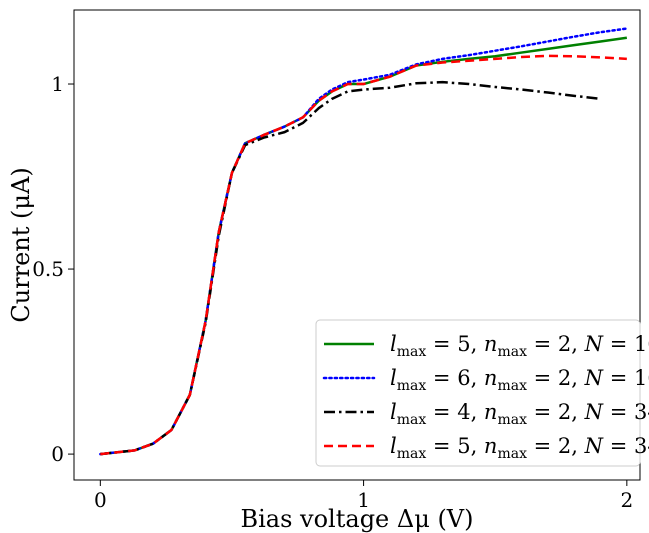  Describe the element at coordinates (519, 414) in the screenshot. I see `legend-label: lmax = 4, nmax = 2, N = 34` at that location.